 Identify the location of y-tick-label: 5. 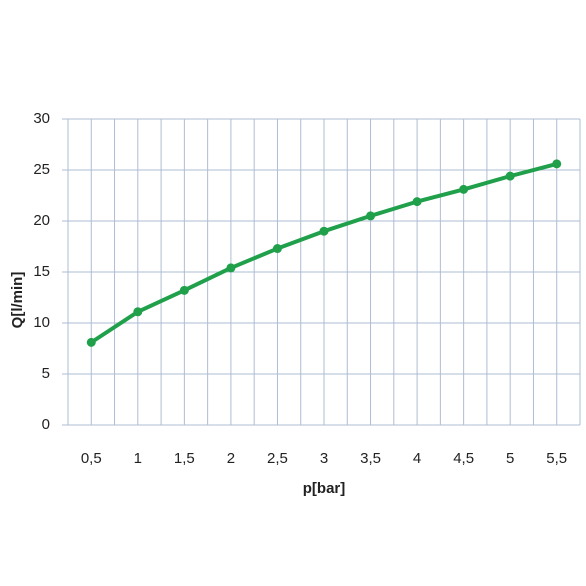
(46, 373).